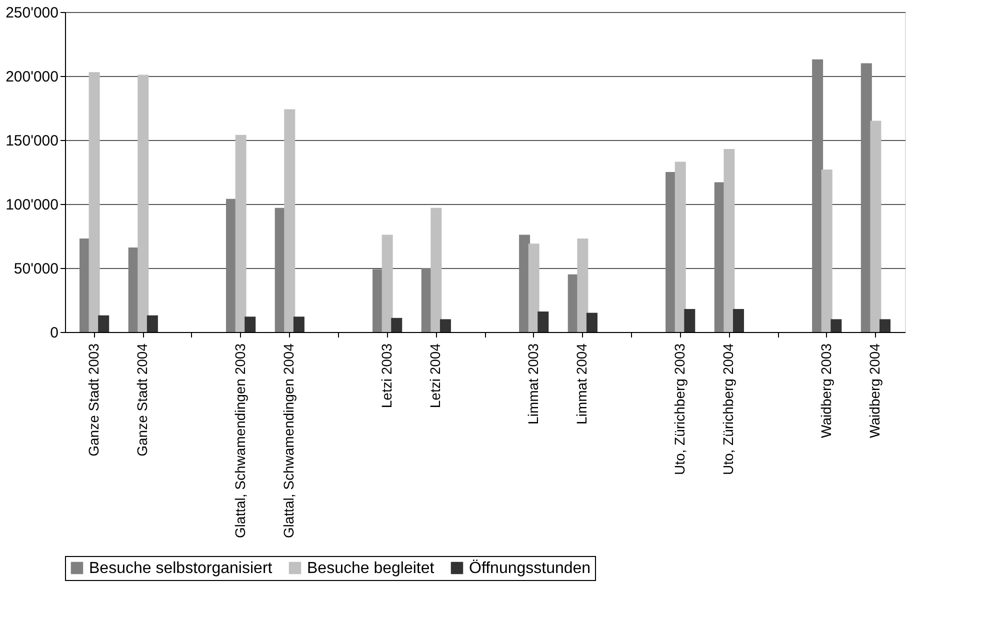 This screenshot has height=618, width=997. Describe the element at coordinates (32, 13) in the screenshot. I see `y-tick-label: 250'000` at that location.